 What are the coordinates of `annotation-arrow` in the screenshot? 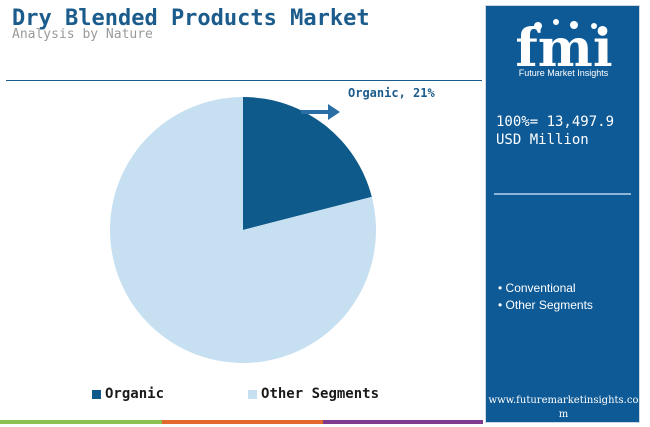 It's located at (320, 112).